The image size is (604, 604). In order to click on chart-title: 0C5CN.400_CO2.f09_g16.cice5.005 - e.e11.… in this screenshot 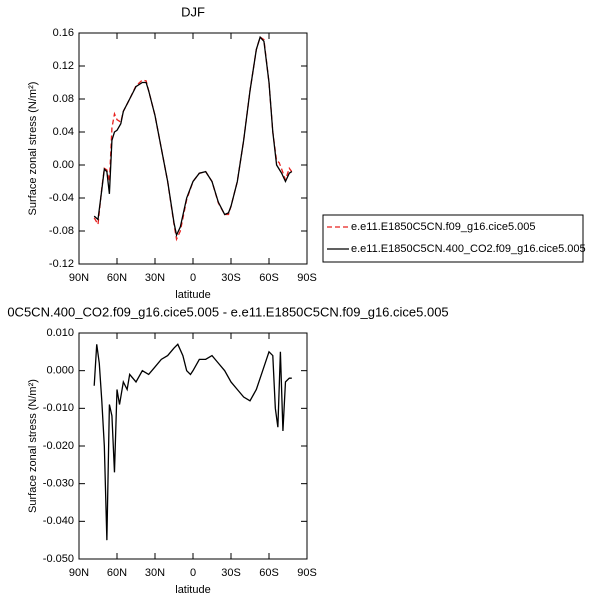, I will do `click(227, 311)`.